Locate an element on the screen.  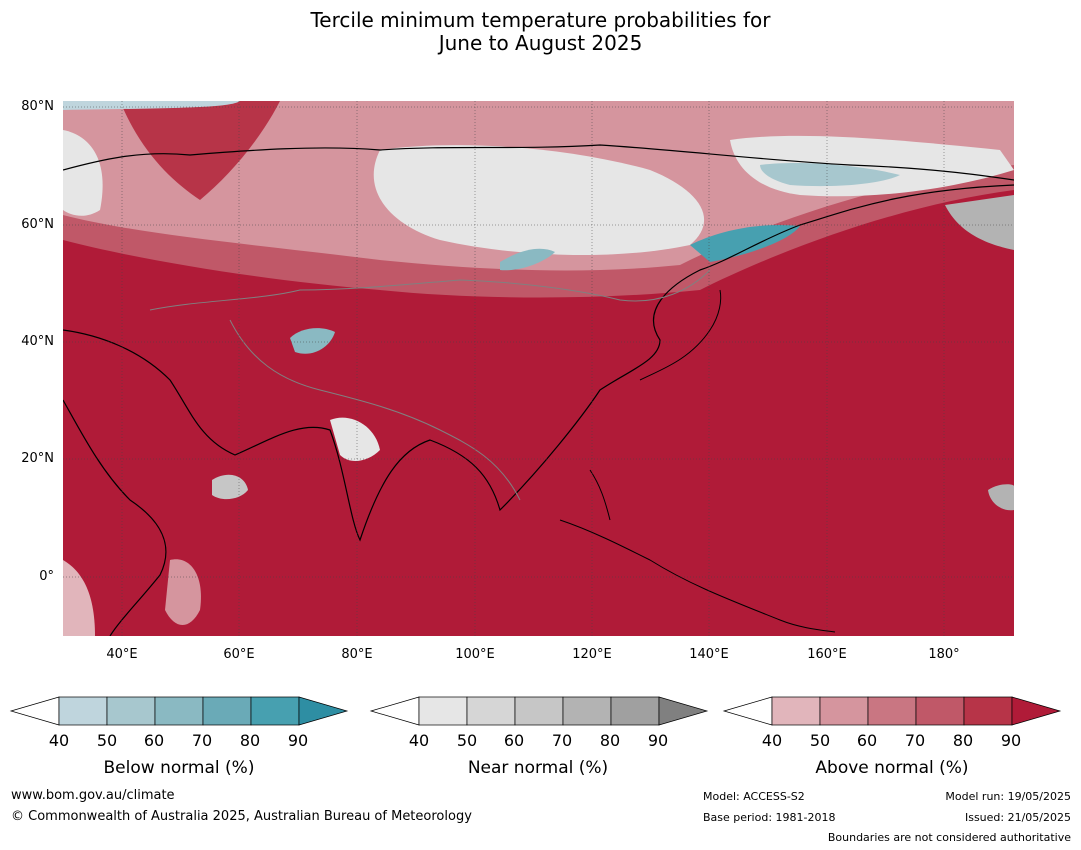
colorbar-below-normal is located at coordinates (179, 711).